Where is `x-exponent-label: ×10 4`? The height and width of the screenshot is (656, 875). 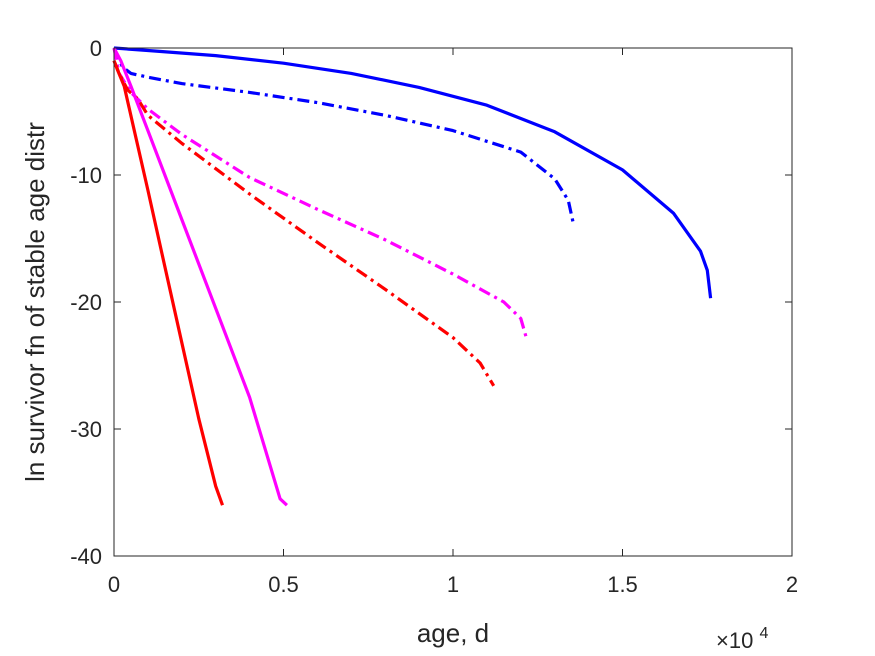
x-exponent-label: ×10 4 is located at coordinates (742, 639).